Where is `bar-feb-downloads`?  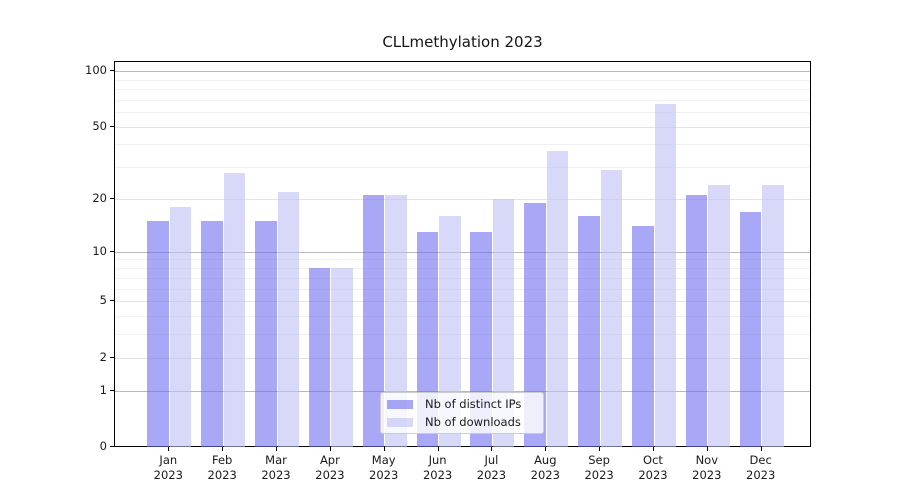
bar-feb-downloads is located at coordinates (234, 309).